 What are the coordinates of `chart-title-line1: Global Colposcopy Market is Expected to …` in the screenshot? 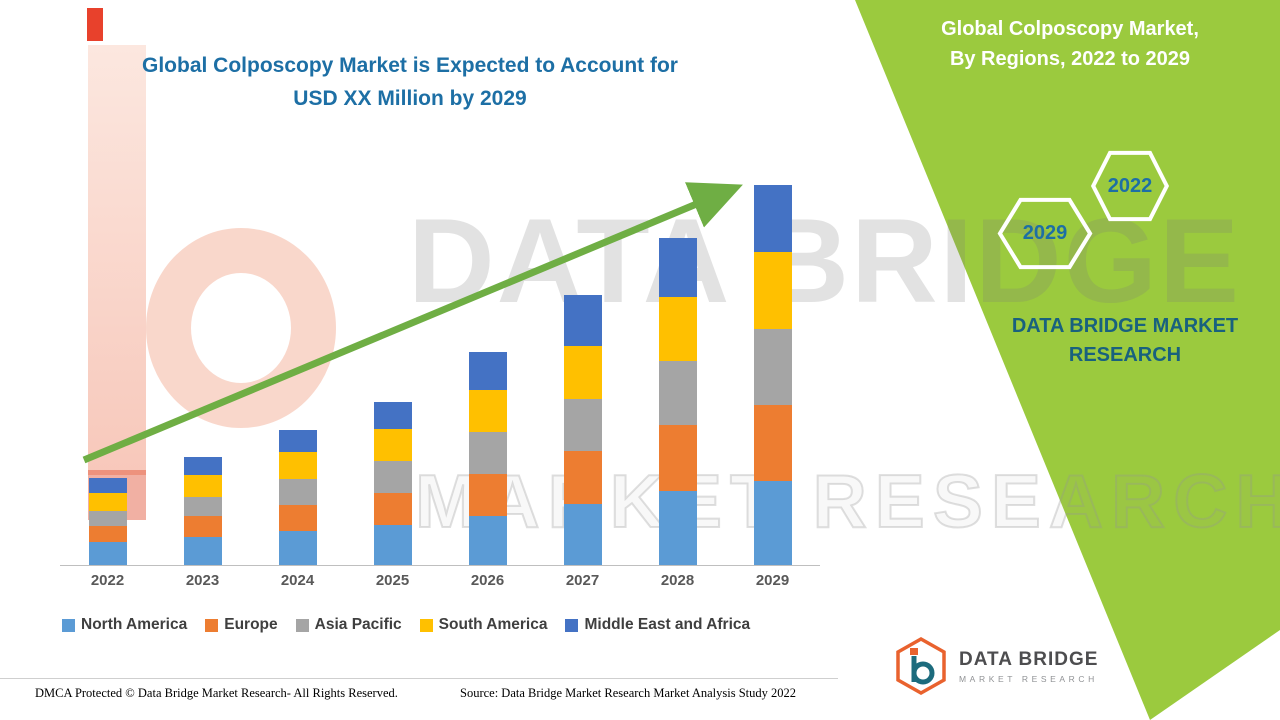 It's located at (410, 65).